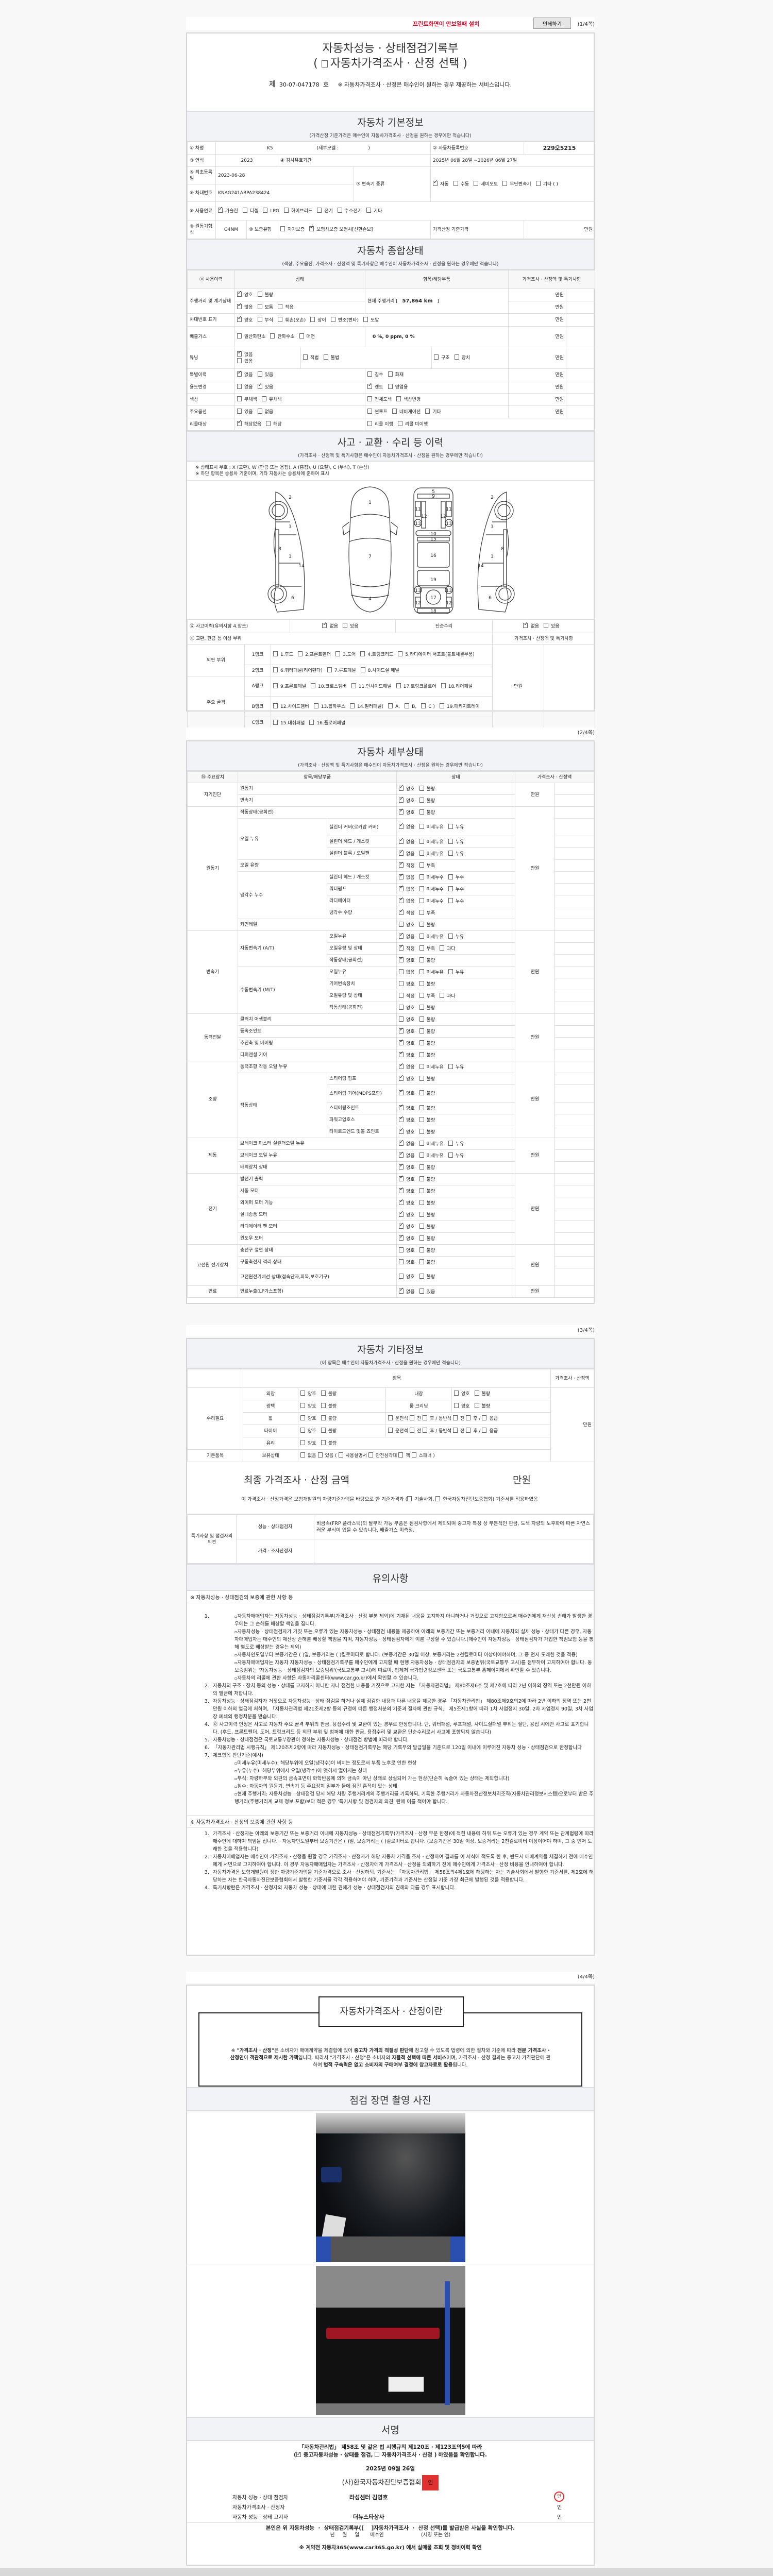  What do you see at coordinates (375, 386) in the screenshot?
I see `option-0: 렌트` at bounding box center [375, 386].